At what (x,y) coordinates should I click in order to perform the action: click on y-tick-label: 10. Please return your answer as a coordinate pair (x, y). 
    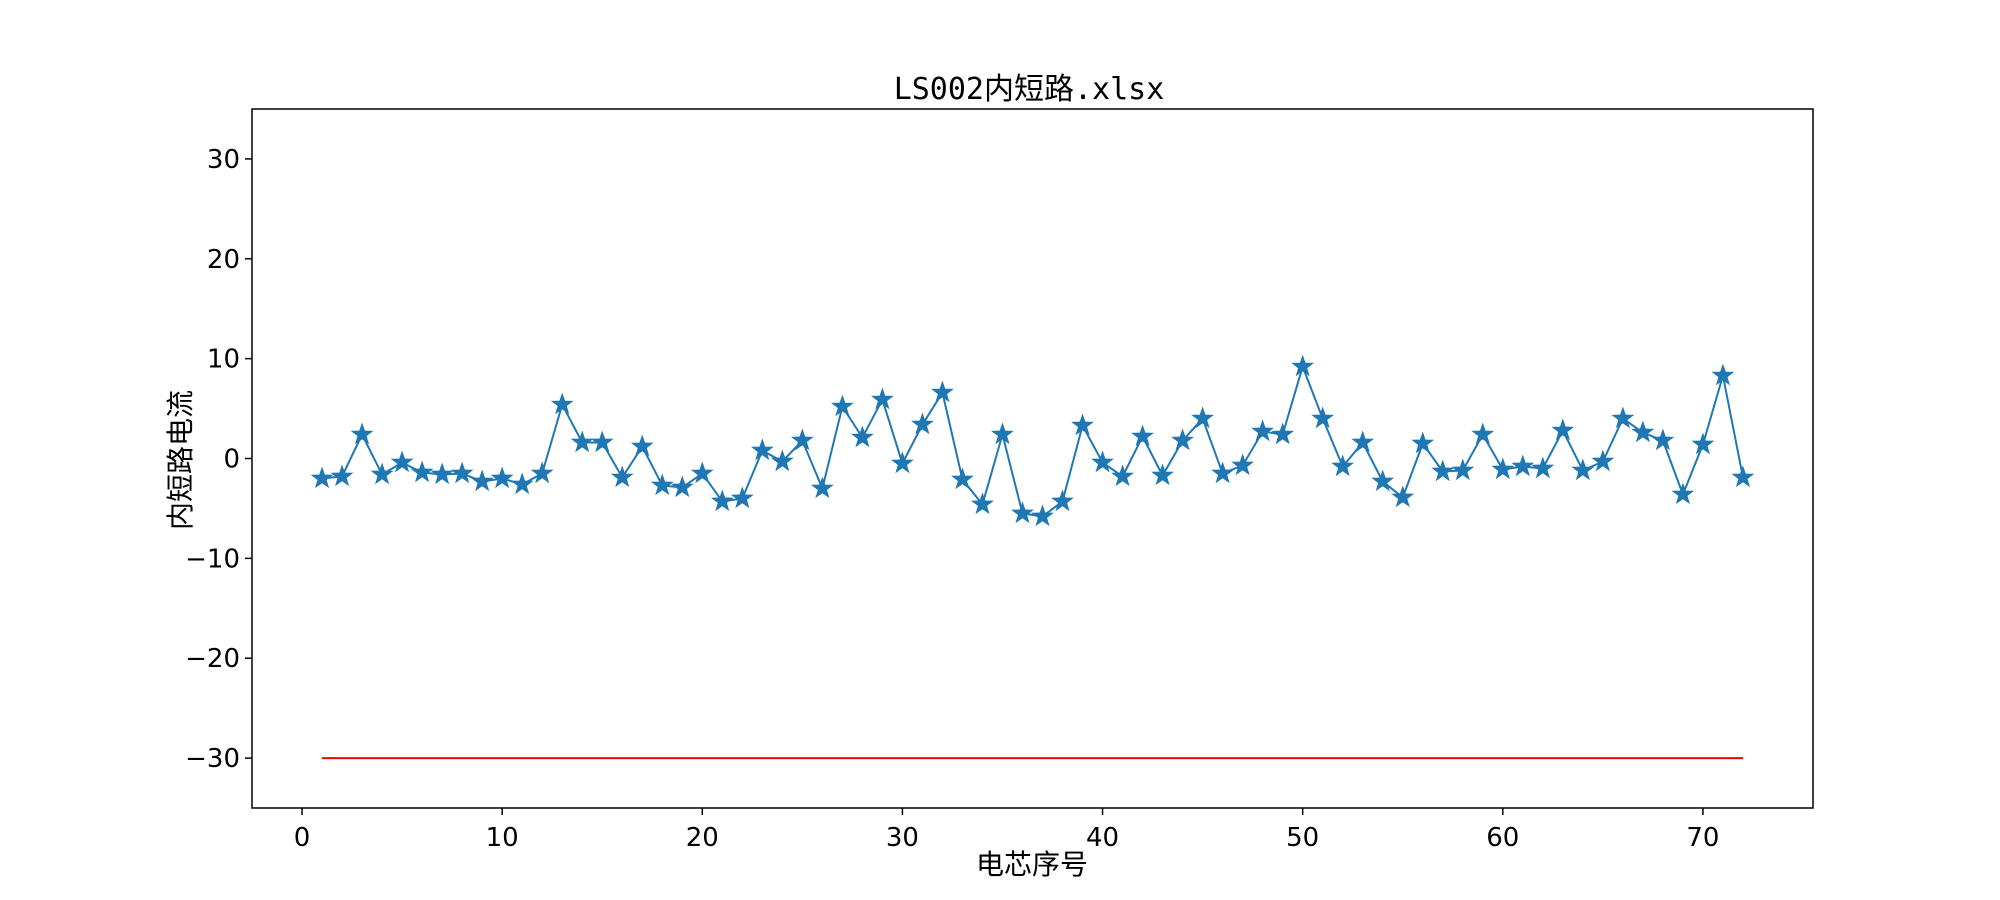
    Looking at the image, I should click on (223, 360).